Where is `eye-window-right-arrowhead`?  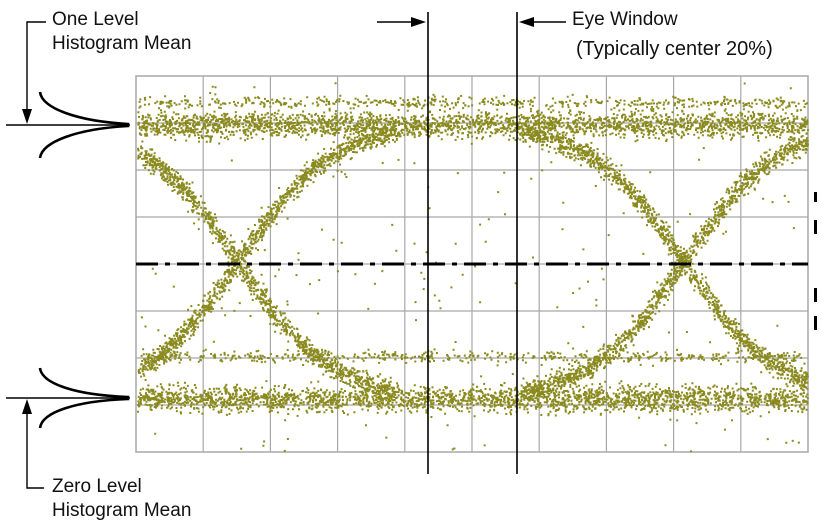
eye-window-right-arrowhead is located at coordinates (526, 22).